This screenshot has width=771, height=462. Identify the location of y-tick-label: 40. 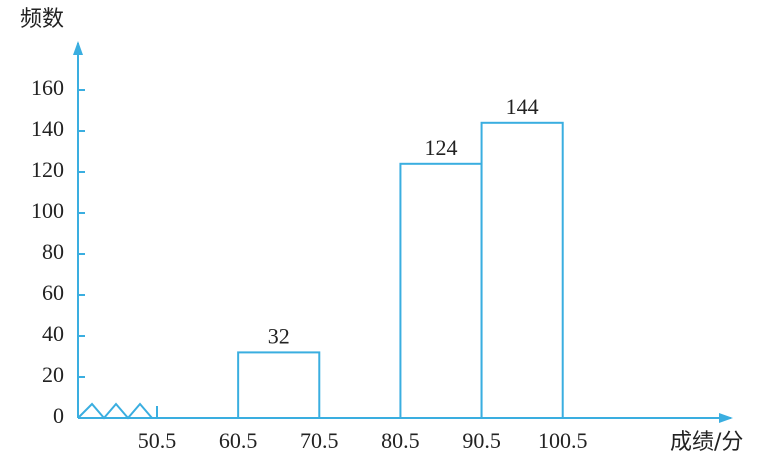
(53, 333).